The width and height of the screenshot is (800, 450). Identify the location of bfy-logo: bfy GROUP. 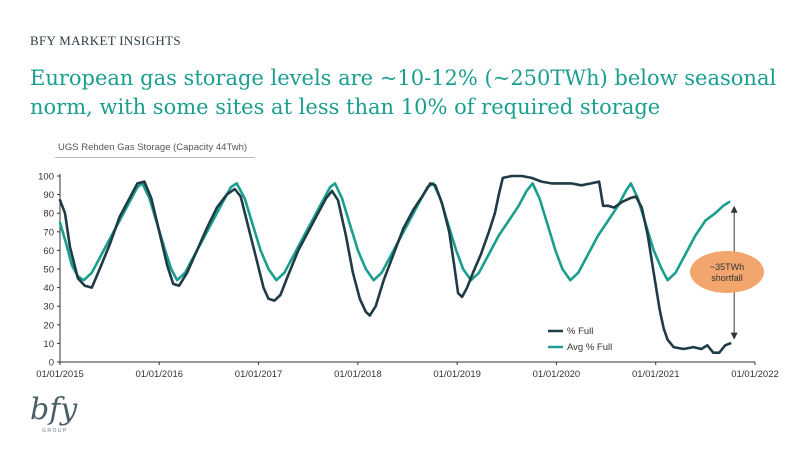
(60, 415).